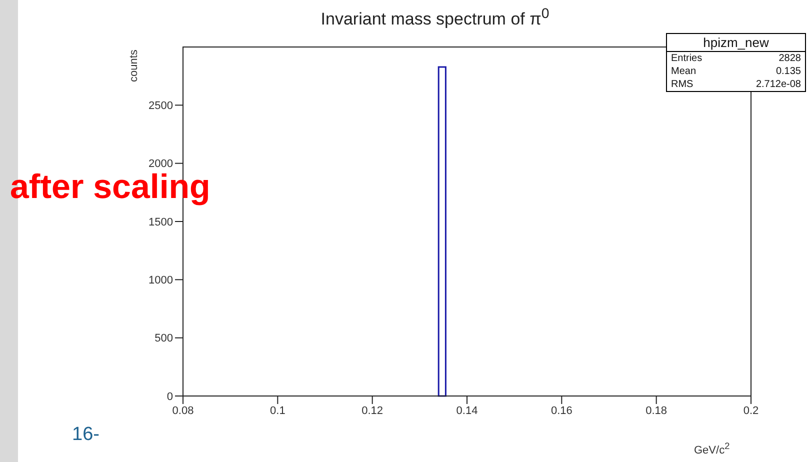 Image resolution: width=810 pixels, height=462 pixels. Describe the element at coordinates (435, 18) in the screenshot. I see `chart-title: Invariant mass spectrum of π$^{0}$` at that location.